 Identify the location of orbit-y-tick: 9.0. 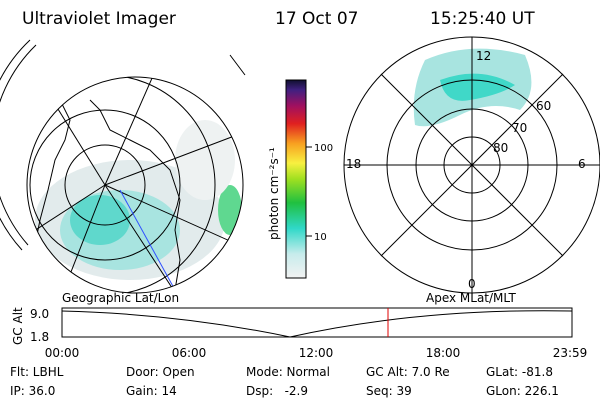
(39, 314).